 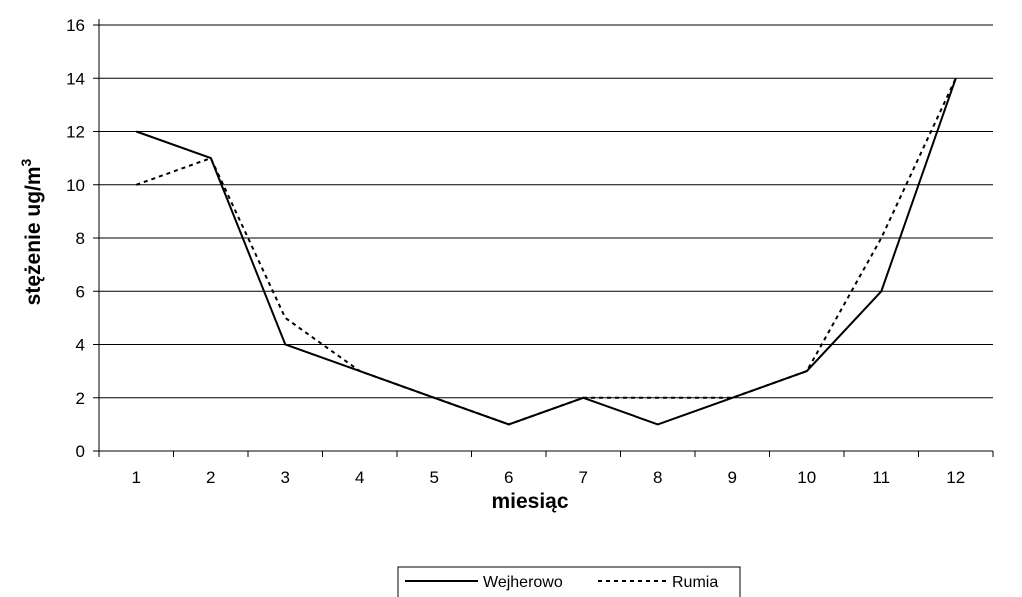 What do you see at coordinates (732, 477) in the screenshot?
I see `x-tick-label: 9` at bounding box center [732, 477].